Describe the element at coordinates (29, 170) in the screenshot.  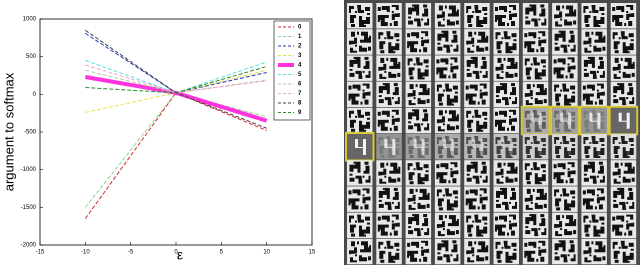
I see `y-tick-label: -1000` at that location.